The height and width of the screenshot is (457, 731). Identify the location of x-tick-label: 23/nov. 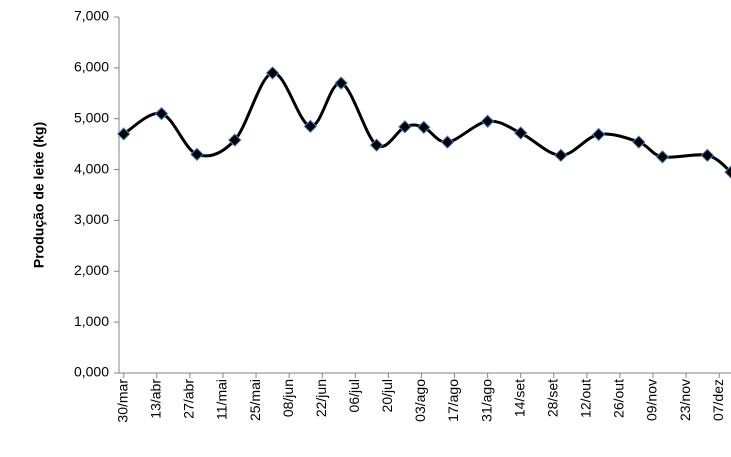
(685, 400).